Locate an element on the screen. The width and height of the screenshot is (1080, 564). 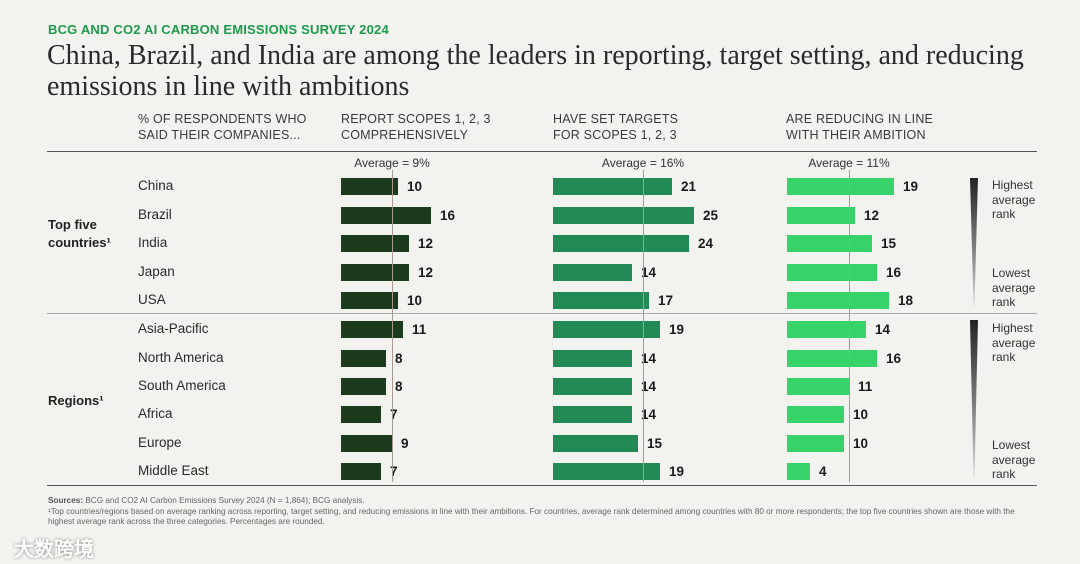
header-rule is located at coordinates (542, 151).